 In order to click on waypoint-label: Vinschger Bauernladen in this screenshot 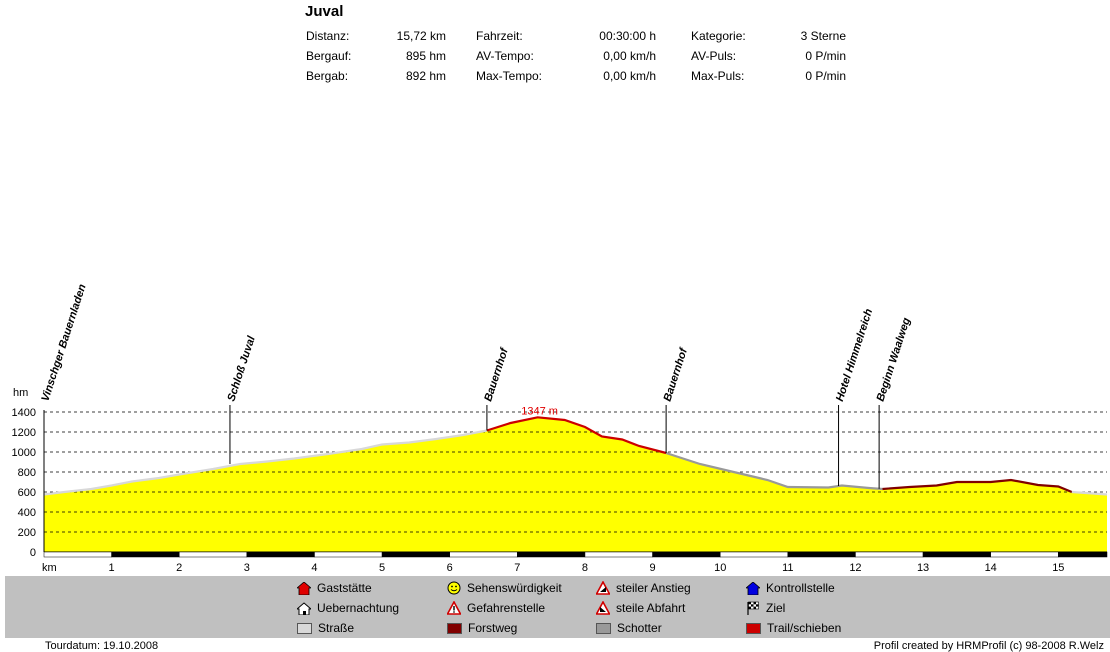, I will do `click(63, 342)`.